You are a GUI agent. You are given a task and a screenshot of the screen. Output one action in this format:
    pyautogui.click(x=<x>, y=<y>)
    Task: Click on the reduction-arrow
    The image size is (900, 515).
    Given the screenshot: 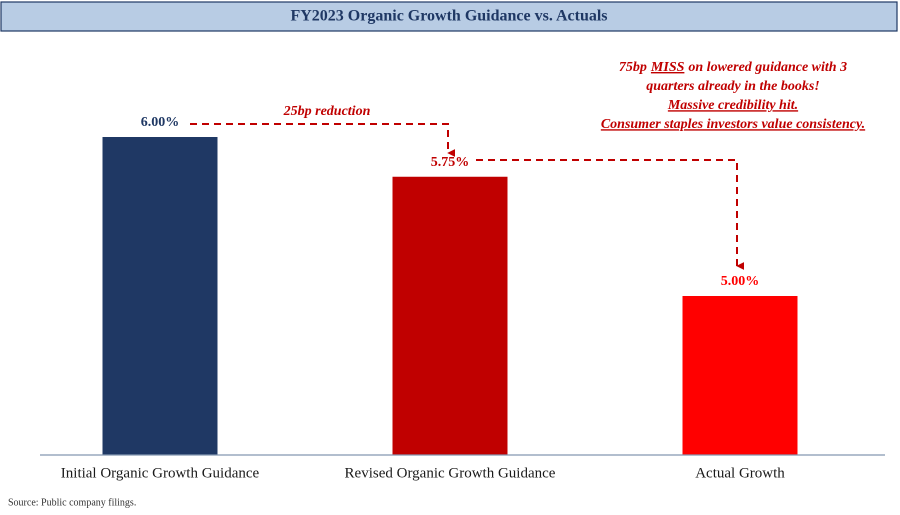 What is the action you would take?
    pyautogui.click(x=323, y=140)
    